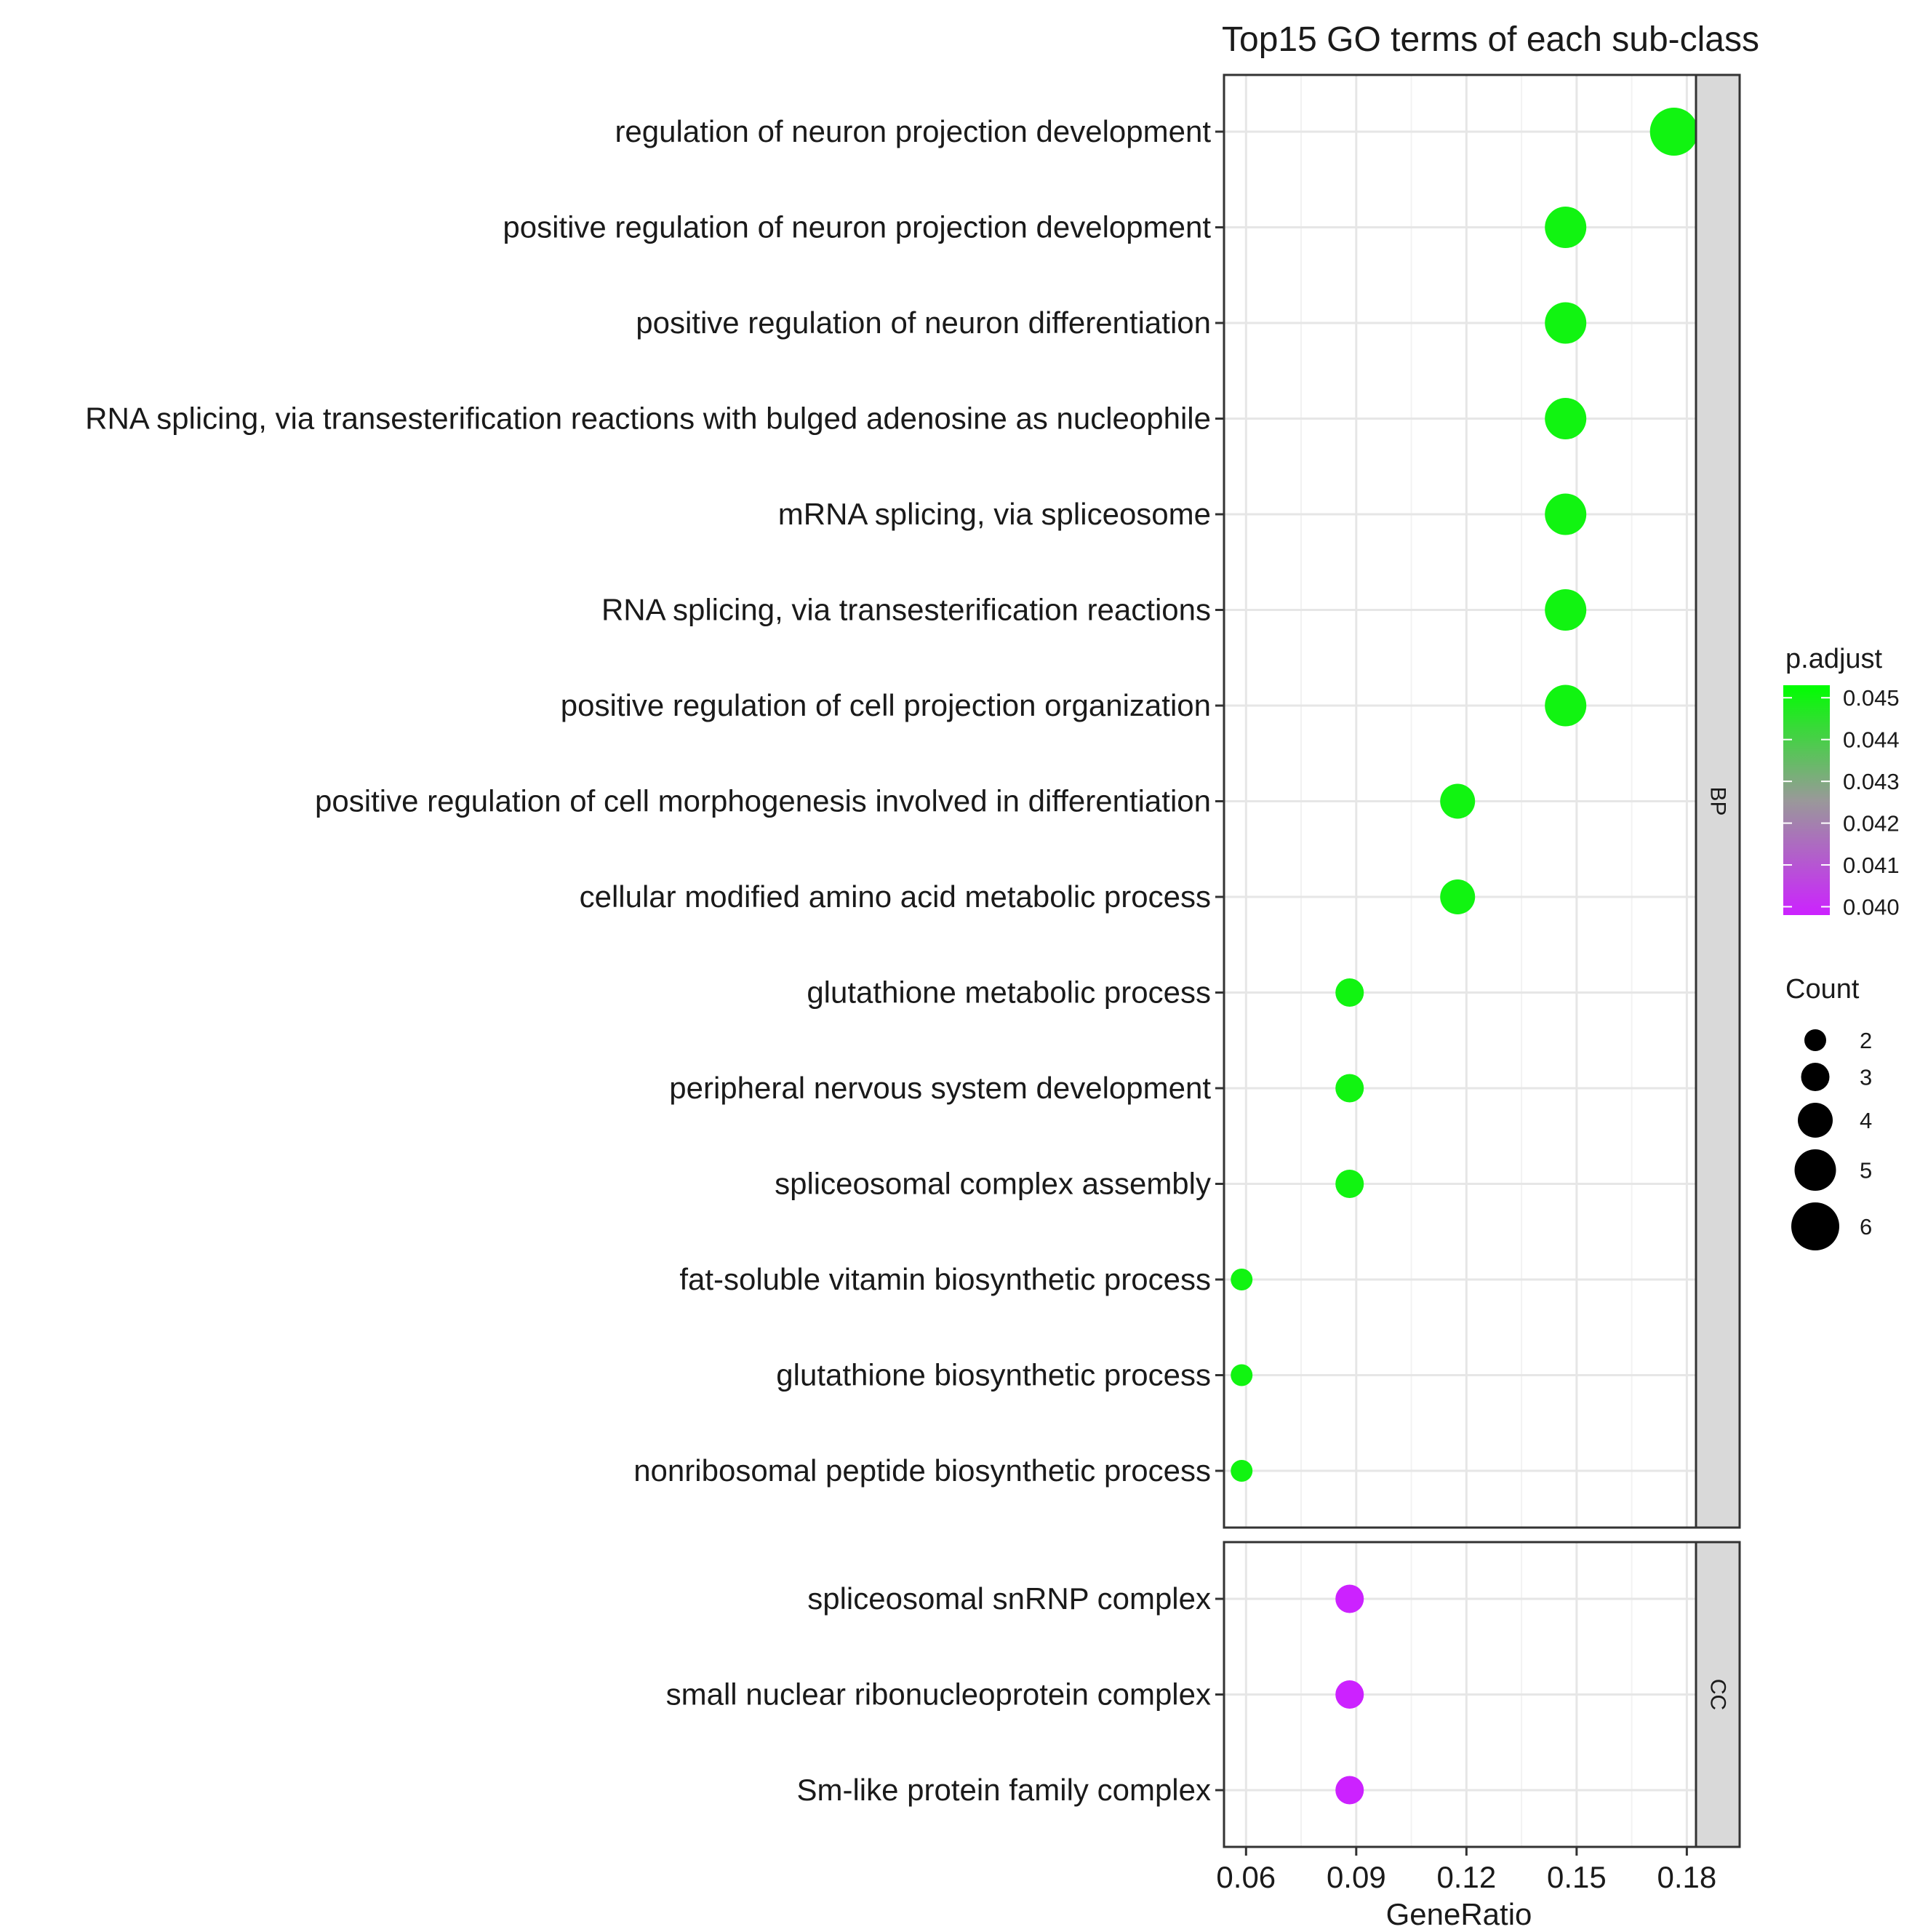 The width and height of the screenshot is (1920, 1932). Describe the element at coordinates (1356, 1877) in the screenshot. I see `x-tick-label: 0.09` at that location.